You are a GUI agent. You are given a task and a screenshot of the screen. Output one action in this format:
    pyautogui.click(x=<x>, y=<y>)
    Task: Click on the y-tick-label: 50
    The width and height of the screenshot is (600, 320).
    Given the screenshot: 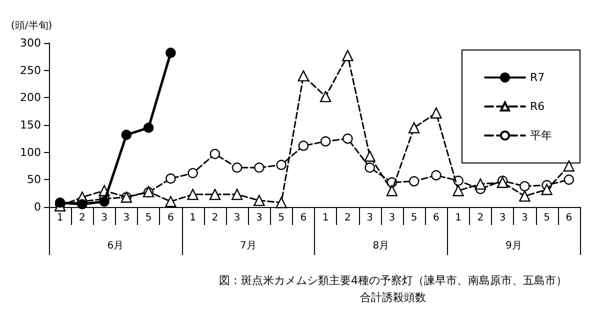 What is the action you would take?
    pyautogui.click(x=34, y=179)
    